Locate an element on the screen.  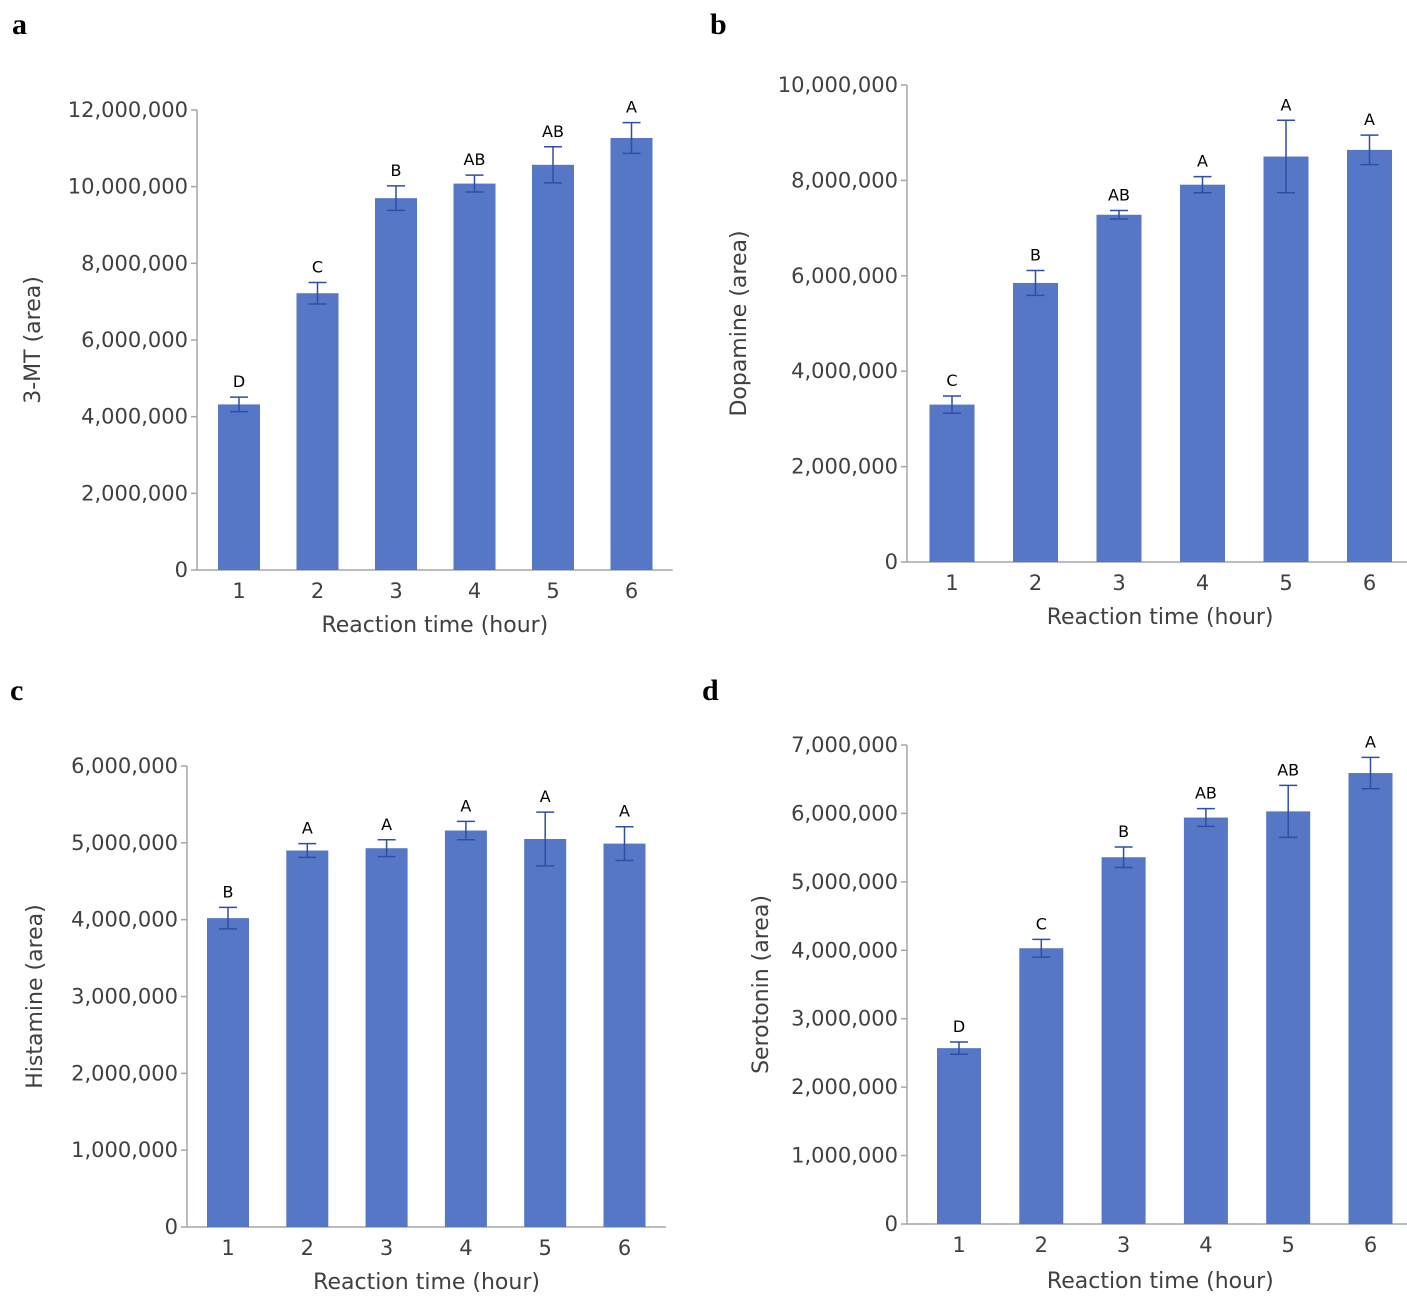
y-axis-title: 3-MT (area) is located at coordinates (33, 340).